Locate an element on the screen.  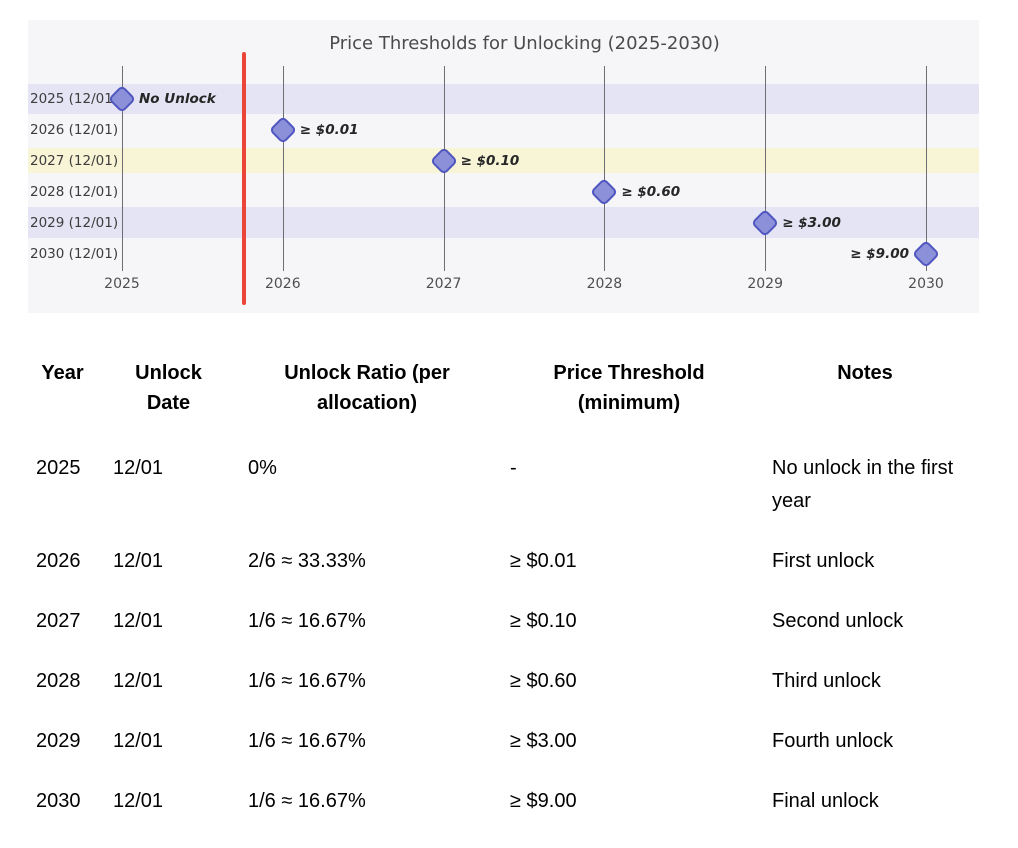
table-cell-price: ≥ $0.10 is located at coordinates (543, 621).